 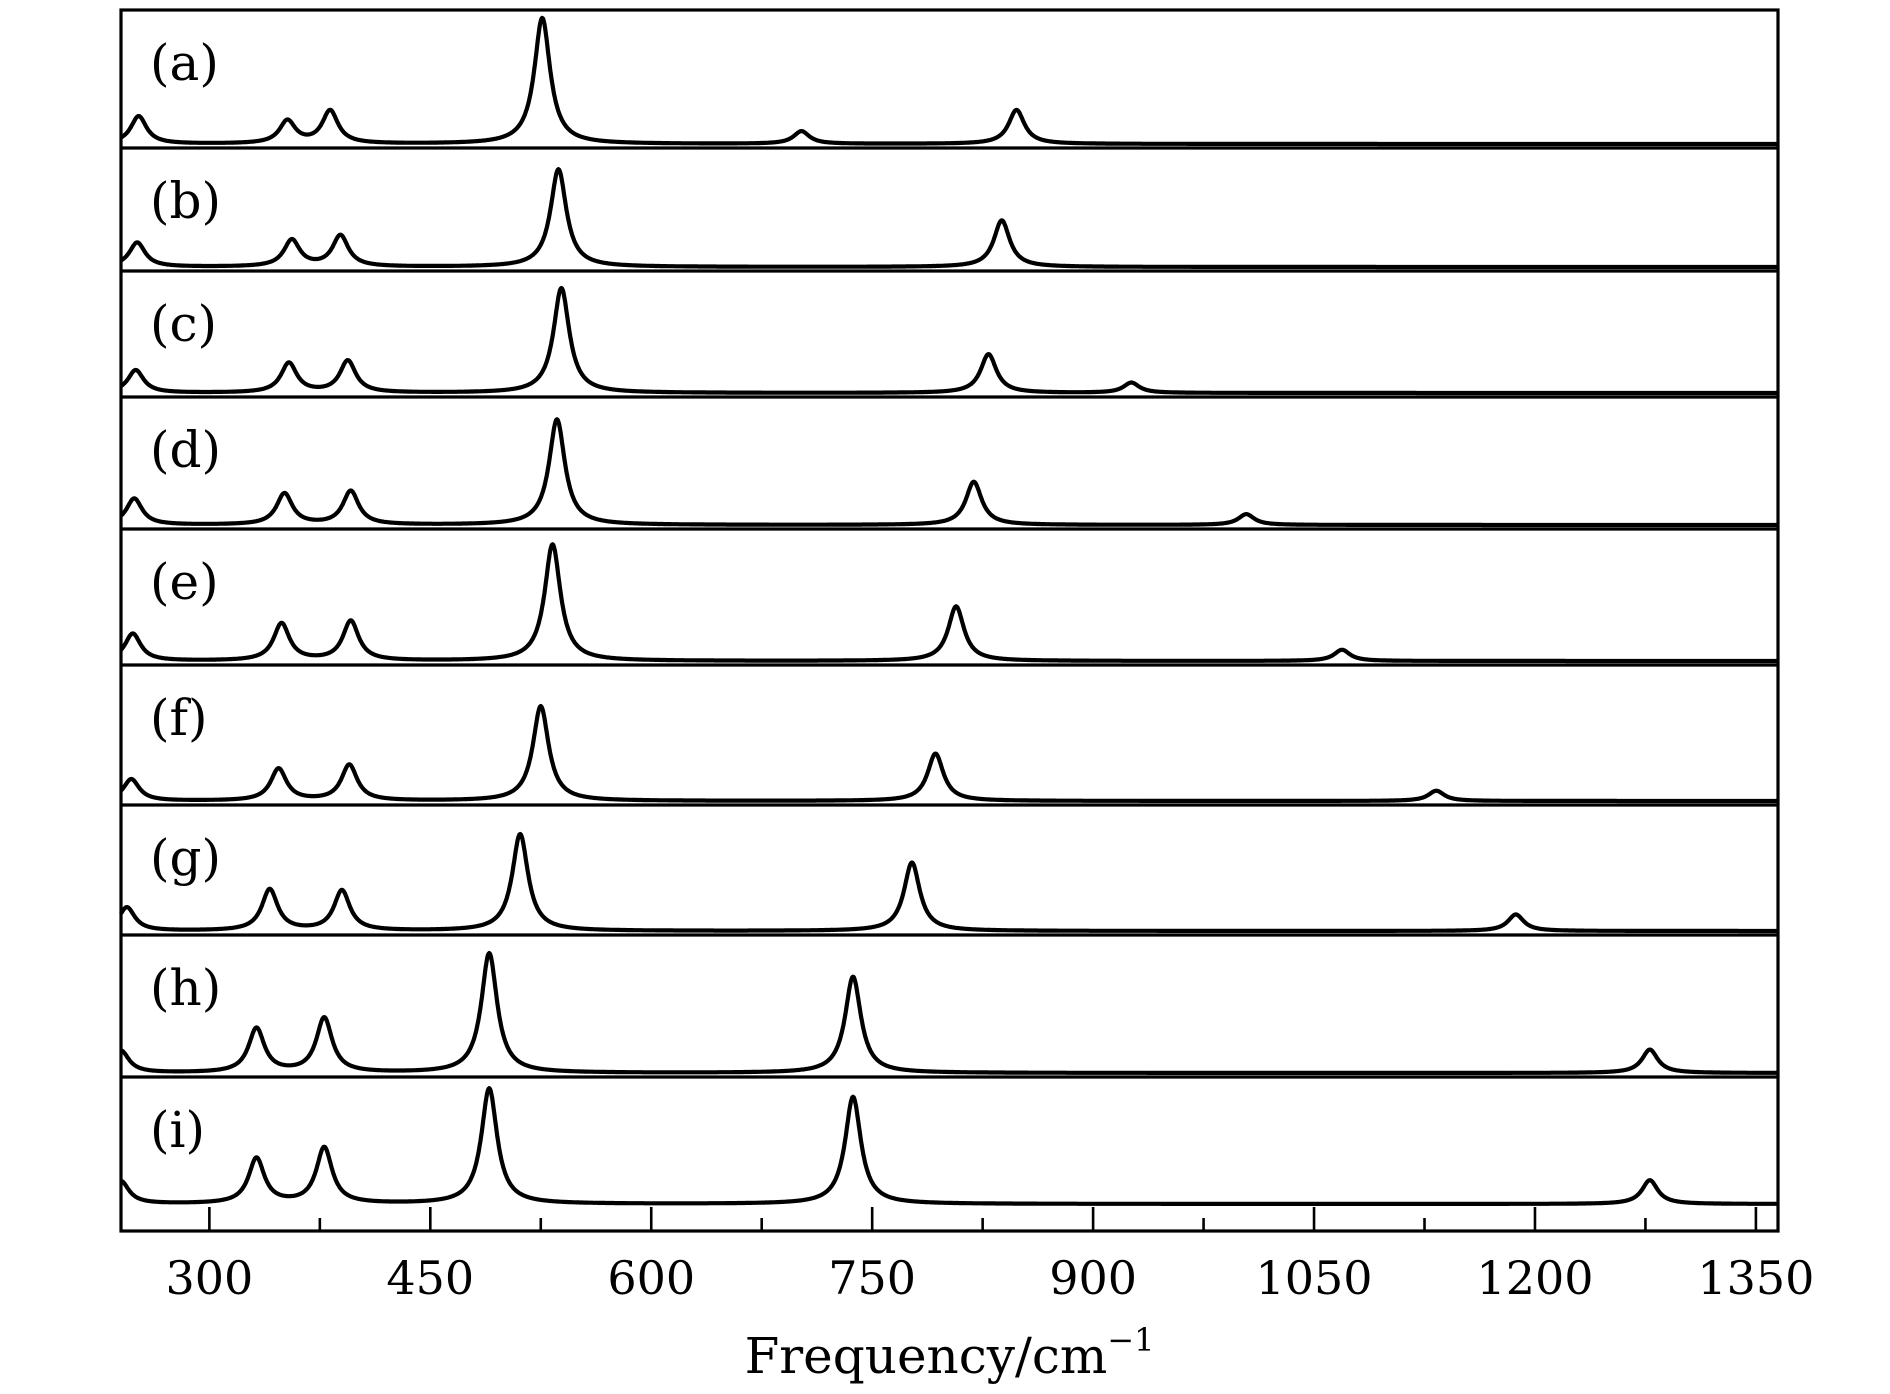 I want to click on spectrum-panel: (f), so click(x=949, y=748).